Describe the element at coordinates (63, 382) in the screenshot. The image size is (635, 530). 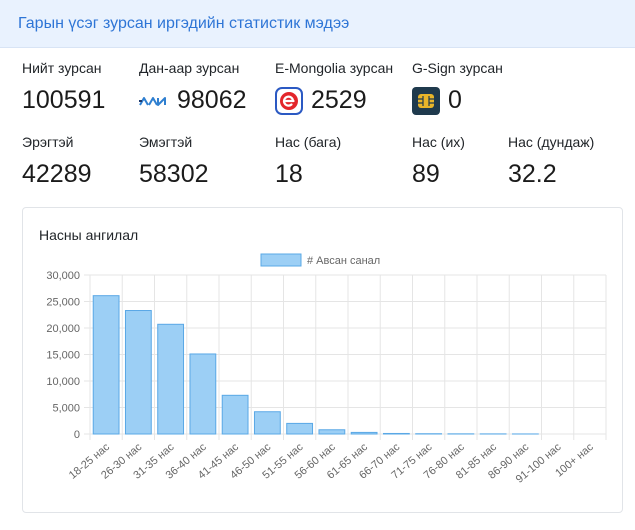
I see `y-tick-label: 10,000` at that location.